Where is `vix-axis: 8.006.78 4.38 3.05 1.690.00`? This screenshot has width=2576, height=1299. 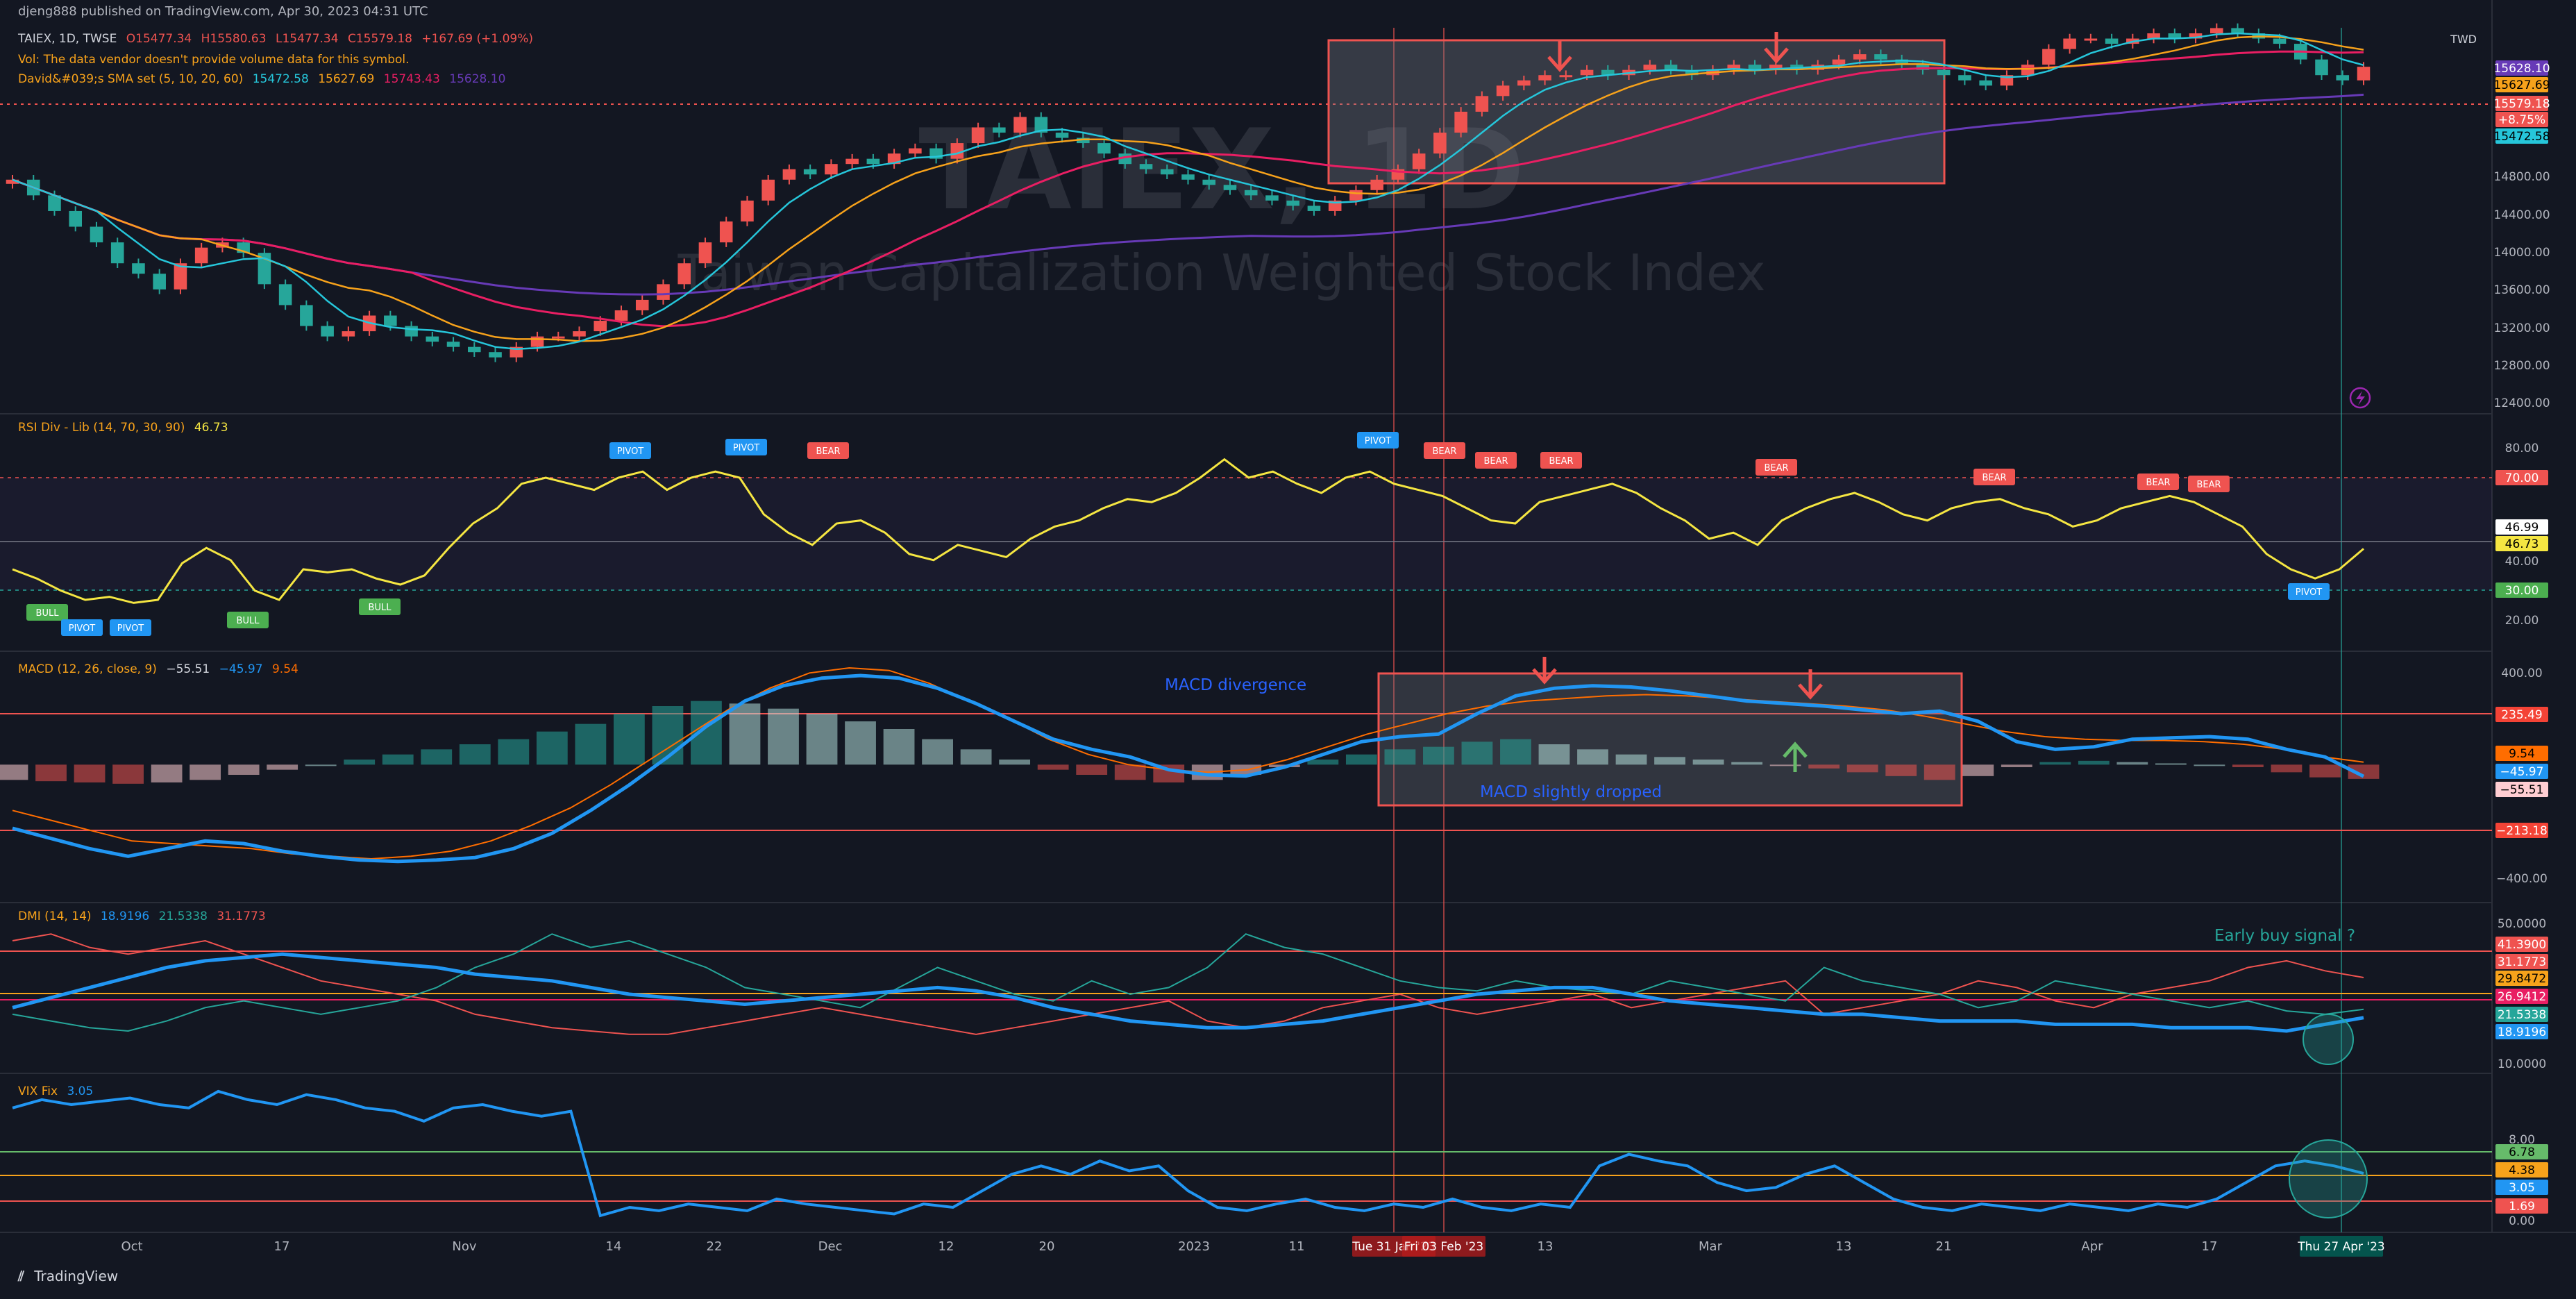
vix-axis: 8.006.78 4.38 3.05 1.690.00 is located at coordinates (2521, 1180).